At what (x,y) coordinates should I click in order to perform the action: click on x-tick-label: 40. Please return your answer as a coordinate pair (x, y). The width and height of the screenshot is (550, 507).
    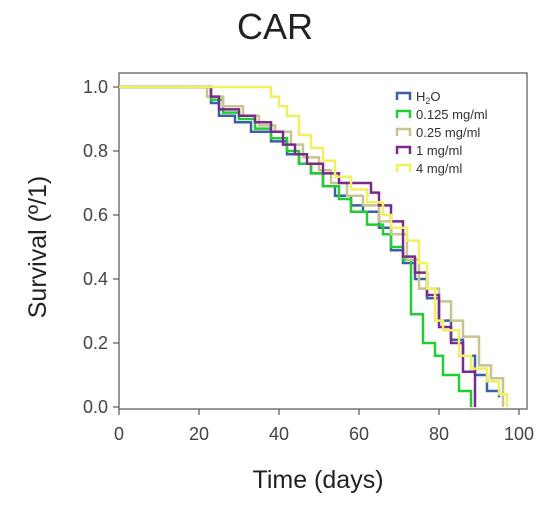
    Looking at the image, I should click on (279, 434).